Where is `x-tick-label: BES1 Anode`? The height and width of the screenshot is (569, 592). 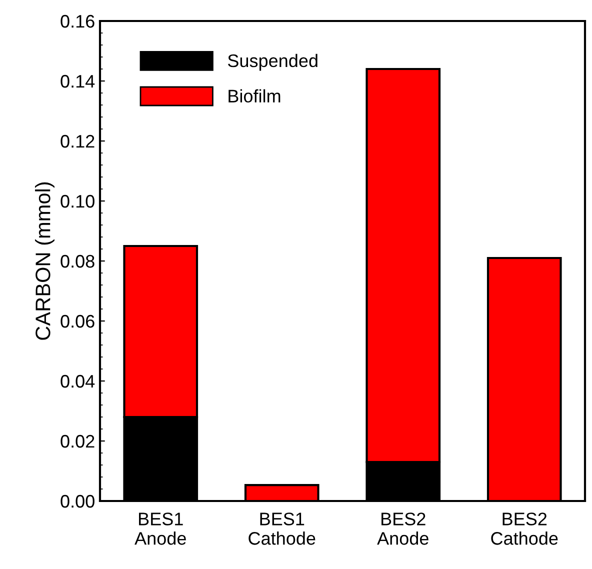
x-tick-label: BES1 Anode is located at coordinates (160, 528).